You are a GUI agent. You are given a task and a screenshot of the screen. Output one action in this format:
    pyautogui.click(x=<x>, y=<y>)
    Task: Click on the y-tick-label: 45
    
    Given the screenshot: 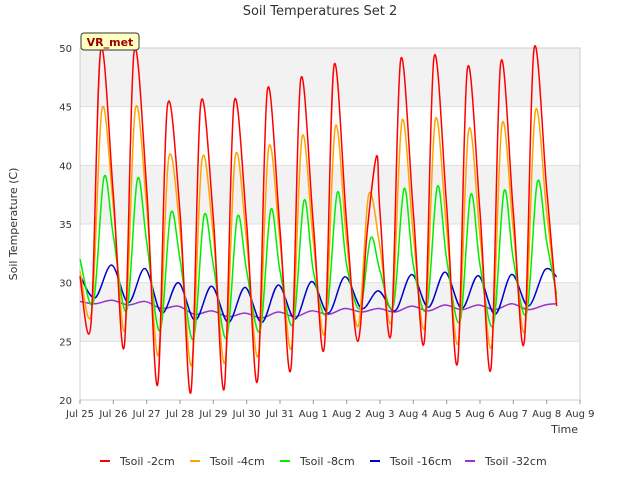 What is the action you would take?
    pyautogui.click(x=65, y=108)
    